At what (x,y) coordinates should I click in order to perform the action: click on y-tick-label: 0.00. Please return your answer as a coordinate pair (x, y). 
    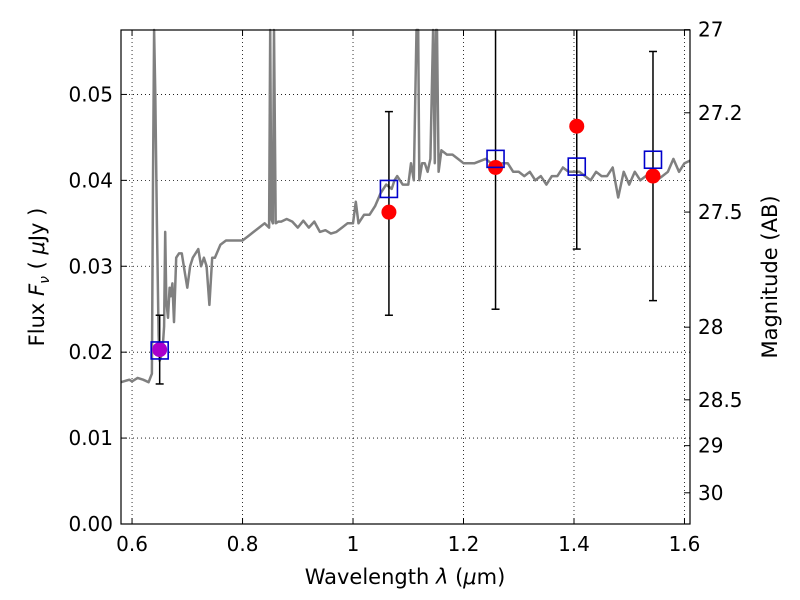
    Looking at the image, I should click on (90, 524).